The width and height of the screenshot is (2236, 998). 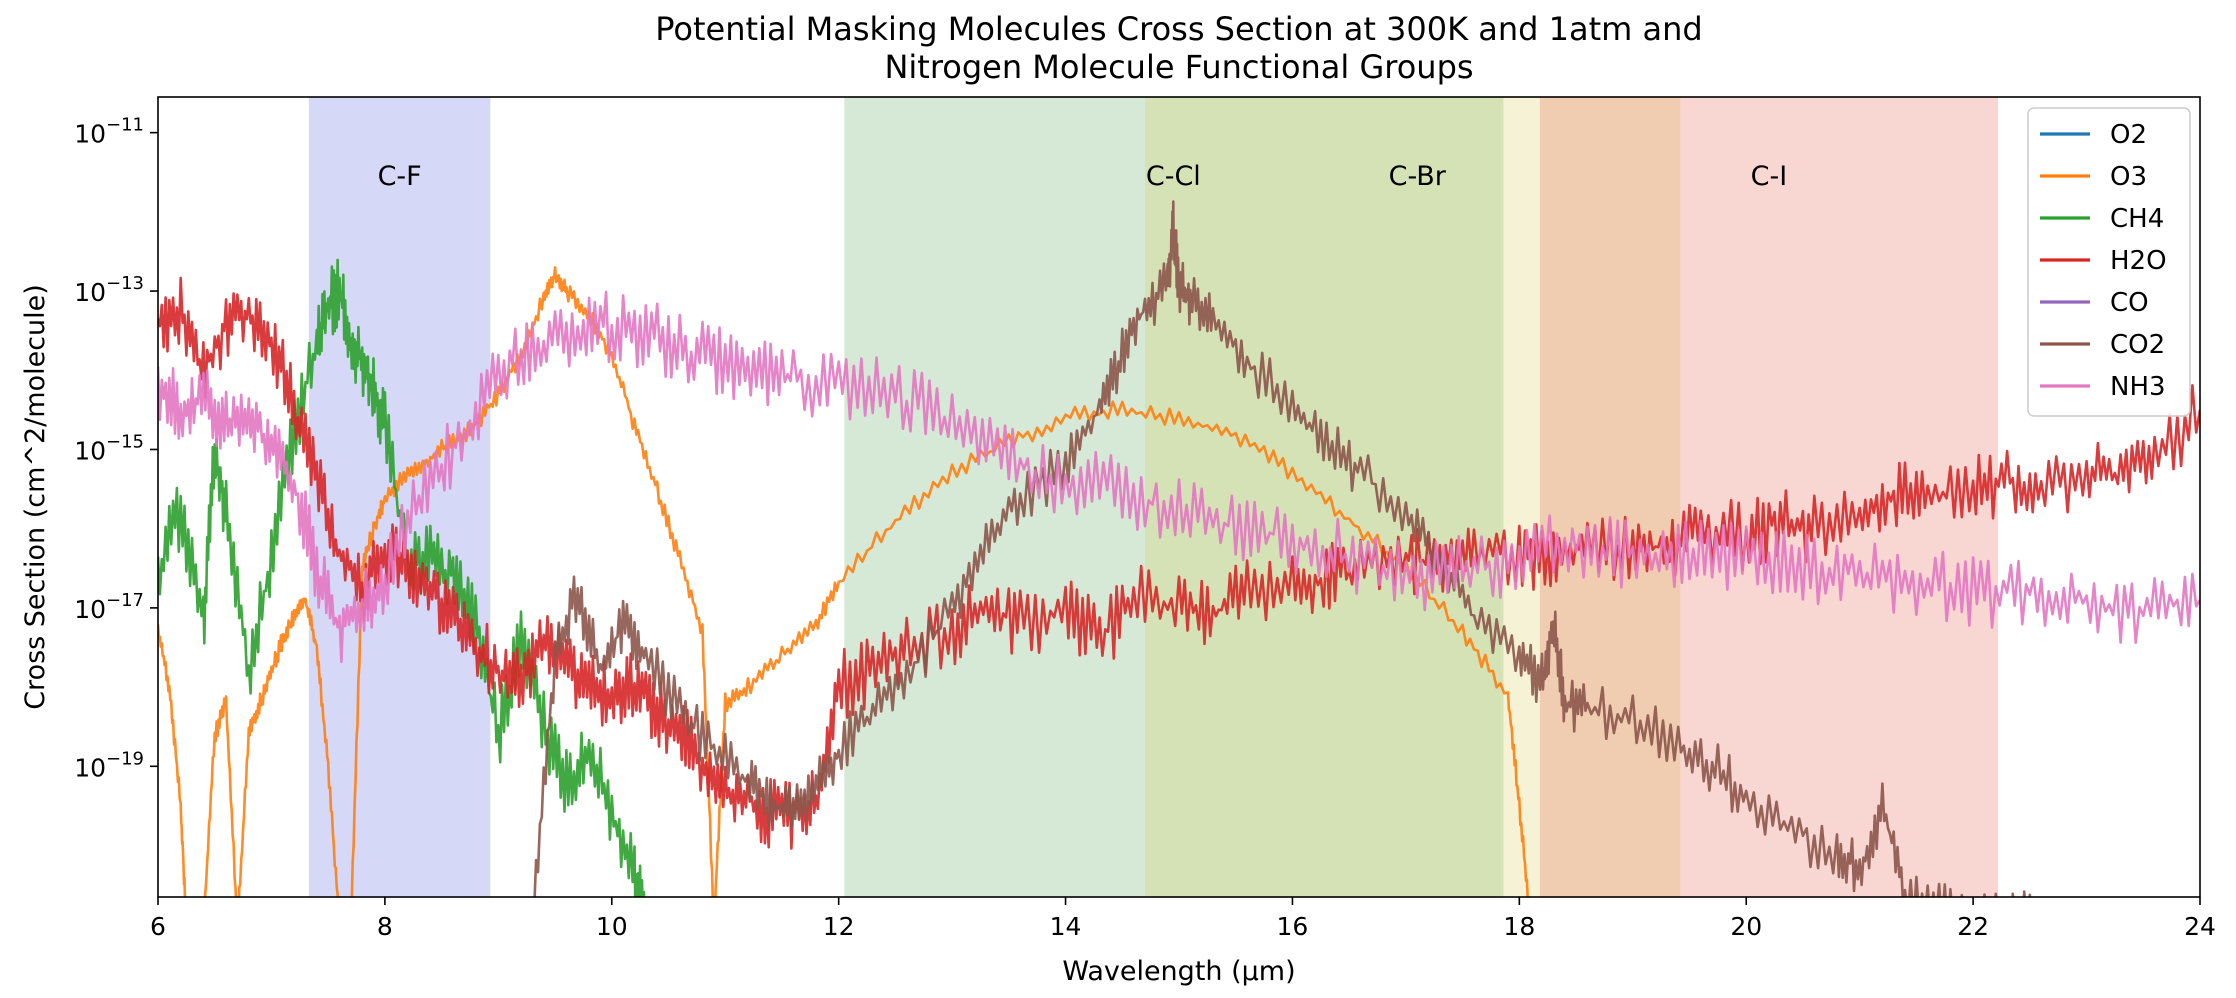 What do you see at coordinates (1066, 926) in the screenshot?
I see `x-tick-label: 14` at bounding box center [1066, 926].